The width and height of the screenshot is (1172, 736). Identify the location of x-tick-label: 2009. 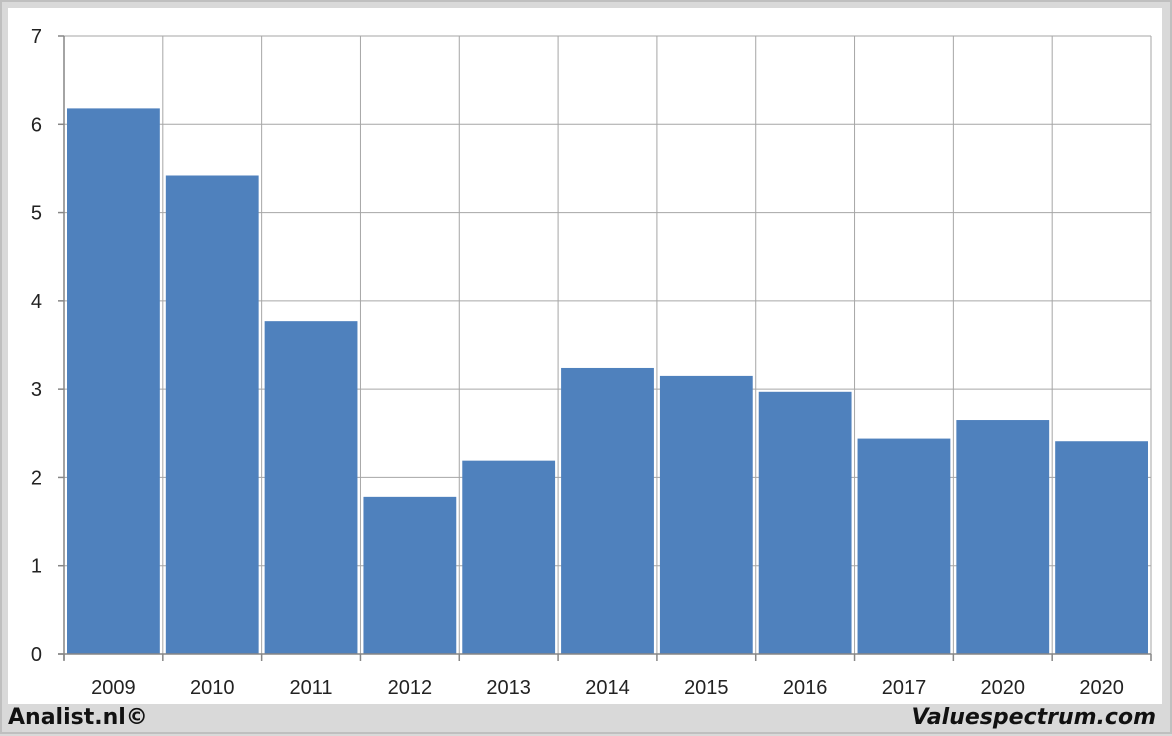
(113, 688).